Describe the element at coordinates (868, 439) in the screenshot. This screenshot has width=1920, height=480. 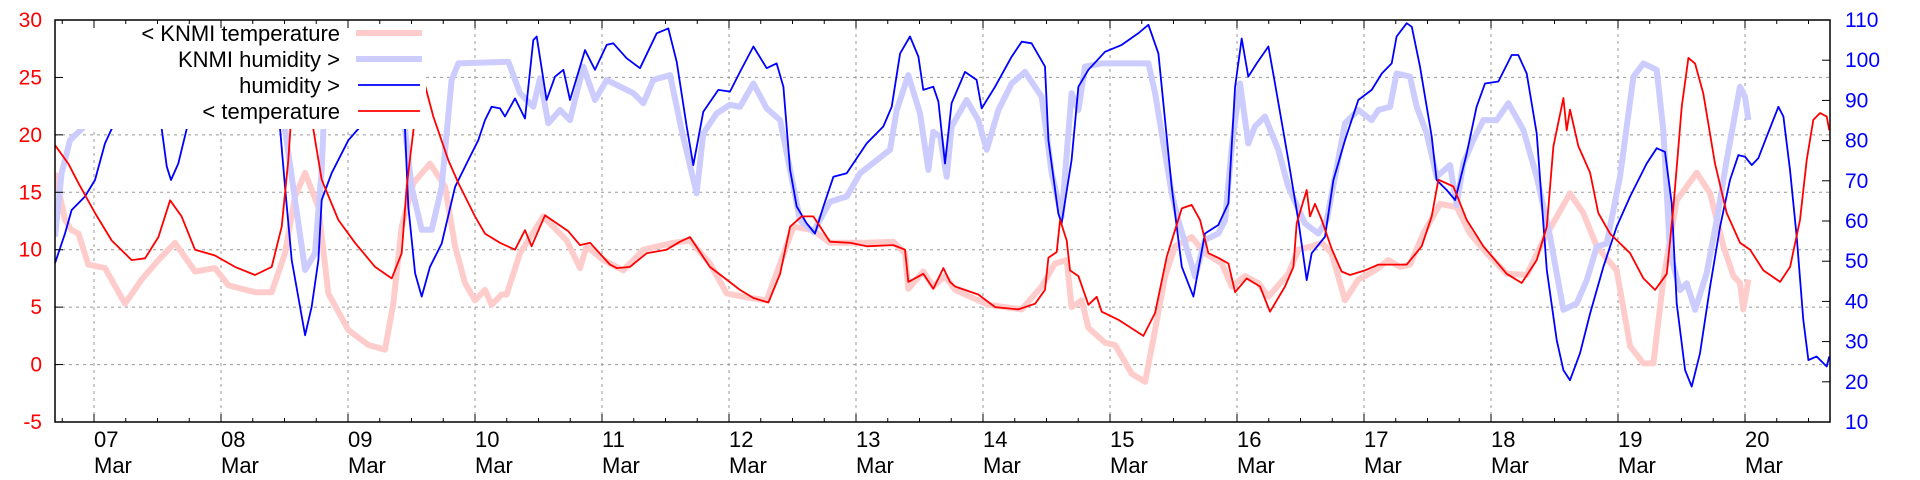
I see `x-tick-label: 13` at that location.